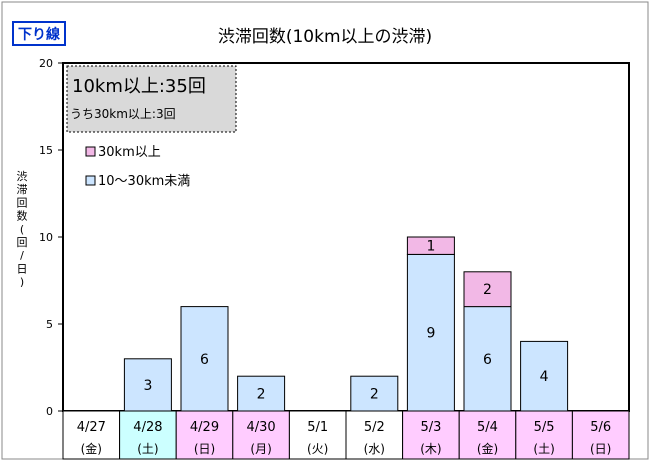  What do you see at coordinates (147, 427) in the screenshot?
I see `x-date-label: 4/28` at bounding box center [147, 427].